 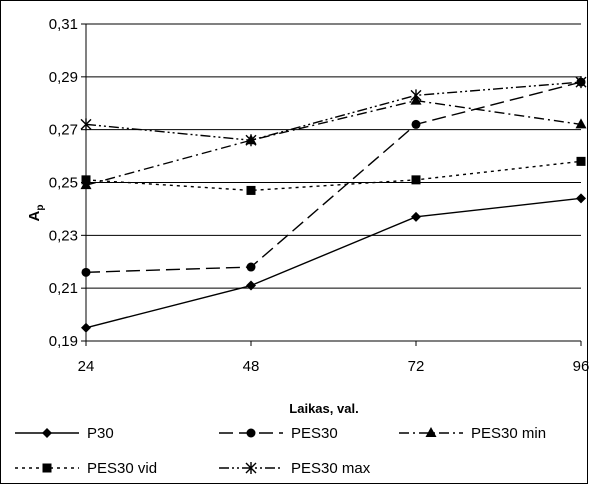 What do you see at coordinates (40, 208) in the screenshot?
I see `y-axis-label-sub: p` at bounding box center [40, 208].